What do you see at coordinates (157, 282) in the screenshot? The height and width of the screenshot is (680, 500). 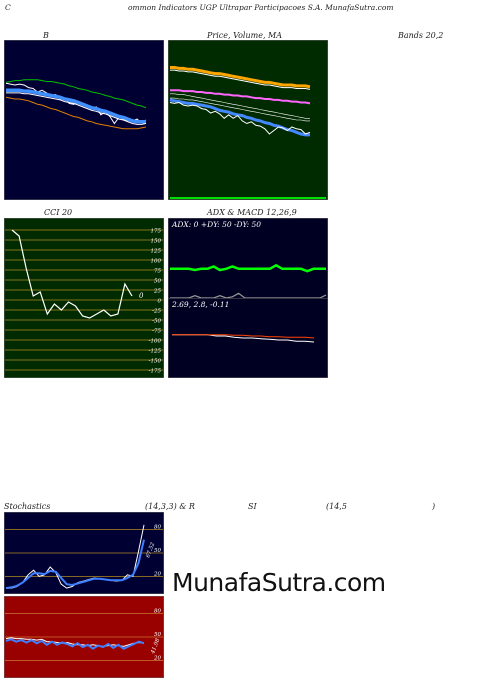 I see `cci-tick-label: 50` at bounding box center [157, 282].